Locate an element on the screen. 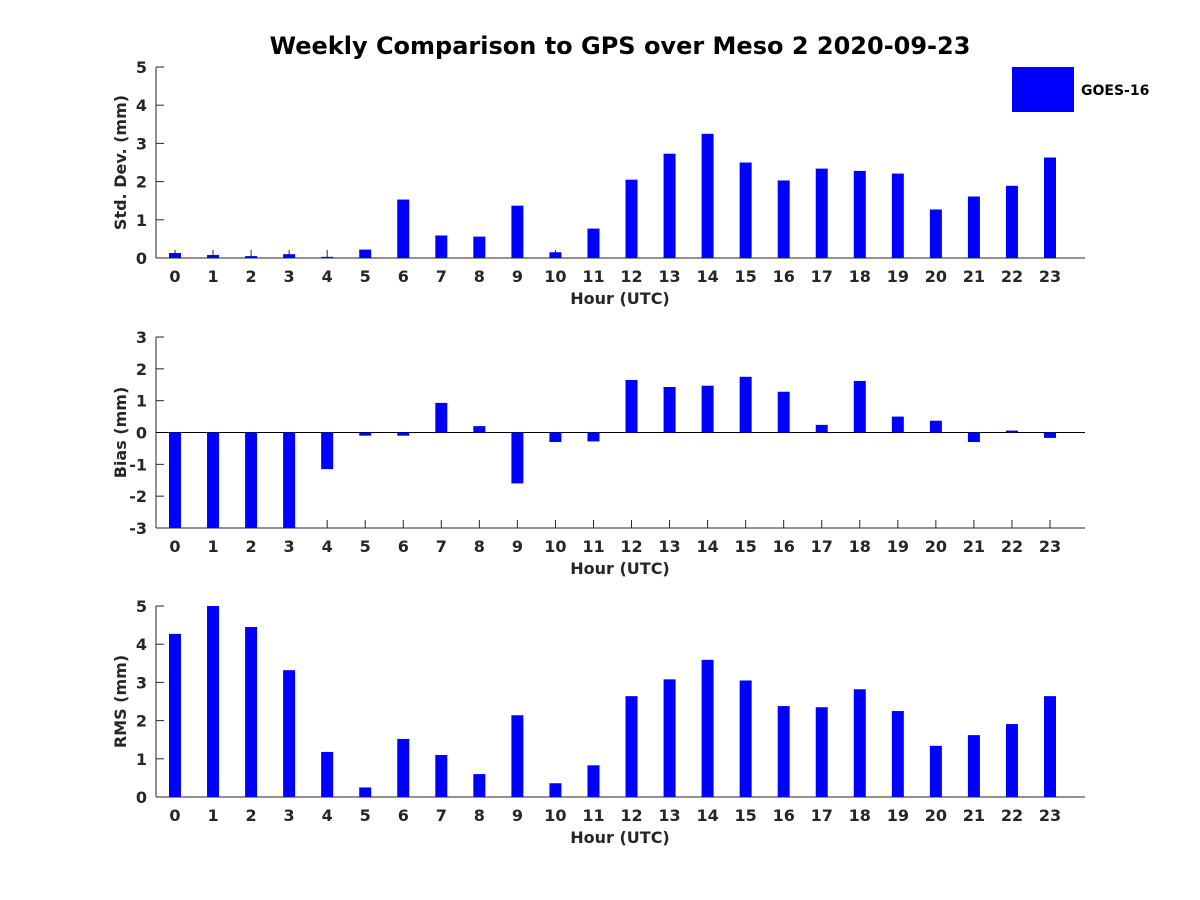  y-axis-label: RMS (mm) is located at coordinates (120, 701).